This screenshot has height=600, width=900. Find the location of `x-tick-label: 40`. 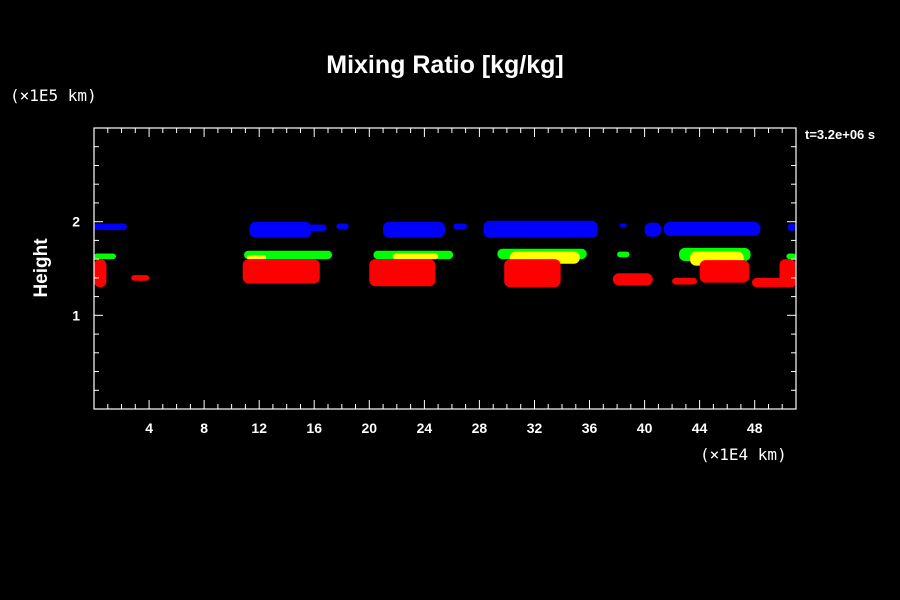

x-tick-label: 40 is located at coordinates (645, 428).